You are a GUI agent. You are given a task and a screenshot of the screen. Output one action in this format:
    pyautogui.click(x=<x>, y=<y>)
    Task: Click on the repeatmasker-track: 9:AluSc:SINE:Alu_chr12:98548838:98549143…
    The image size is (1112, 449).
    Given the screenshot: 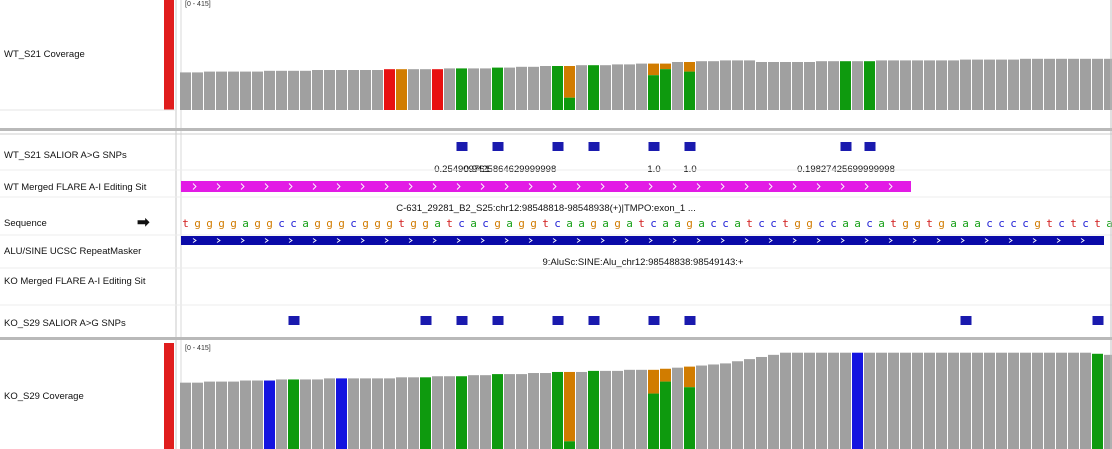 What is the action you would take?
    pyautogui.click(x=642, y=252)
    